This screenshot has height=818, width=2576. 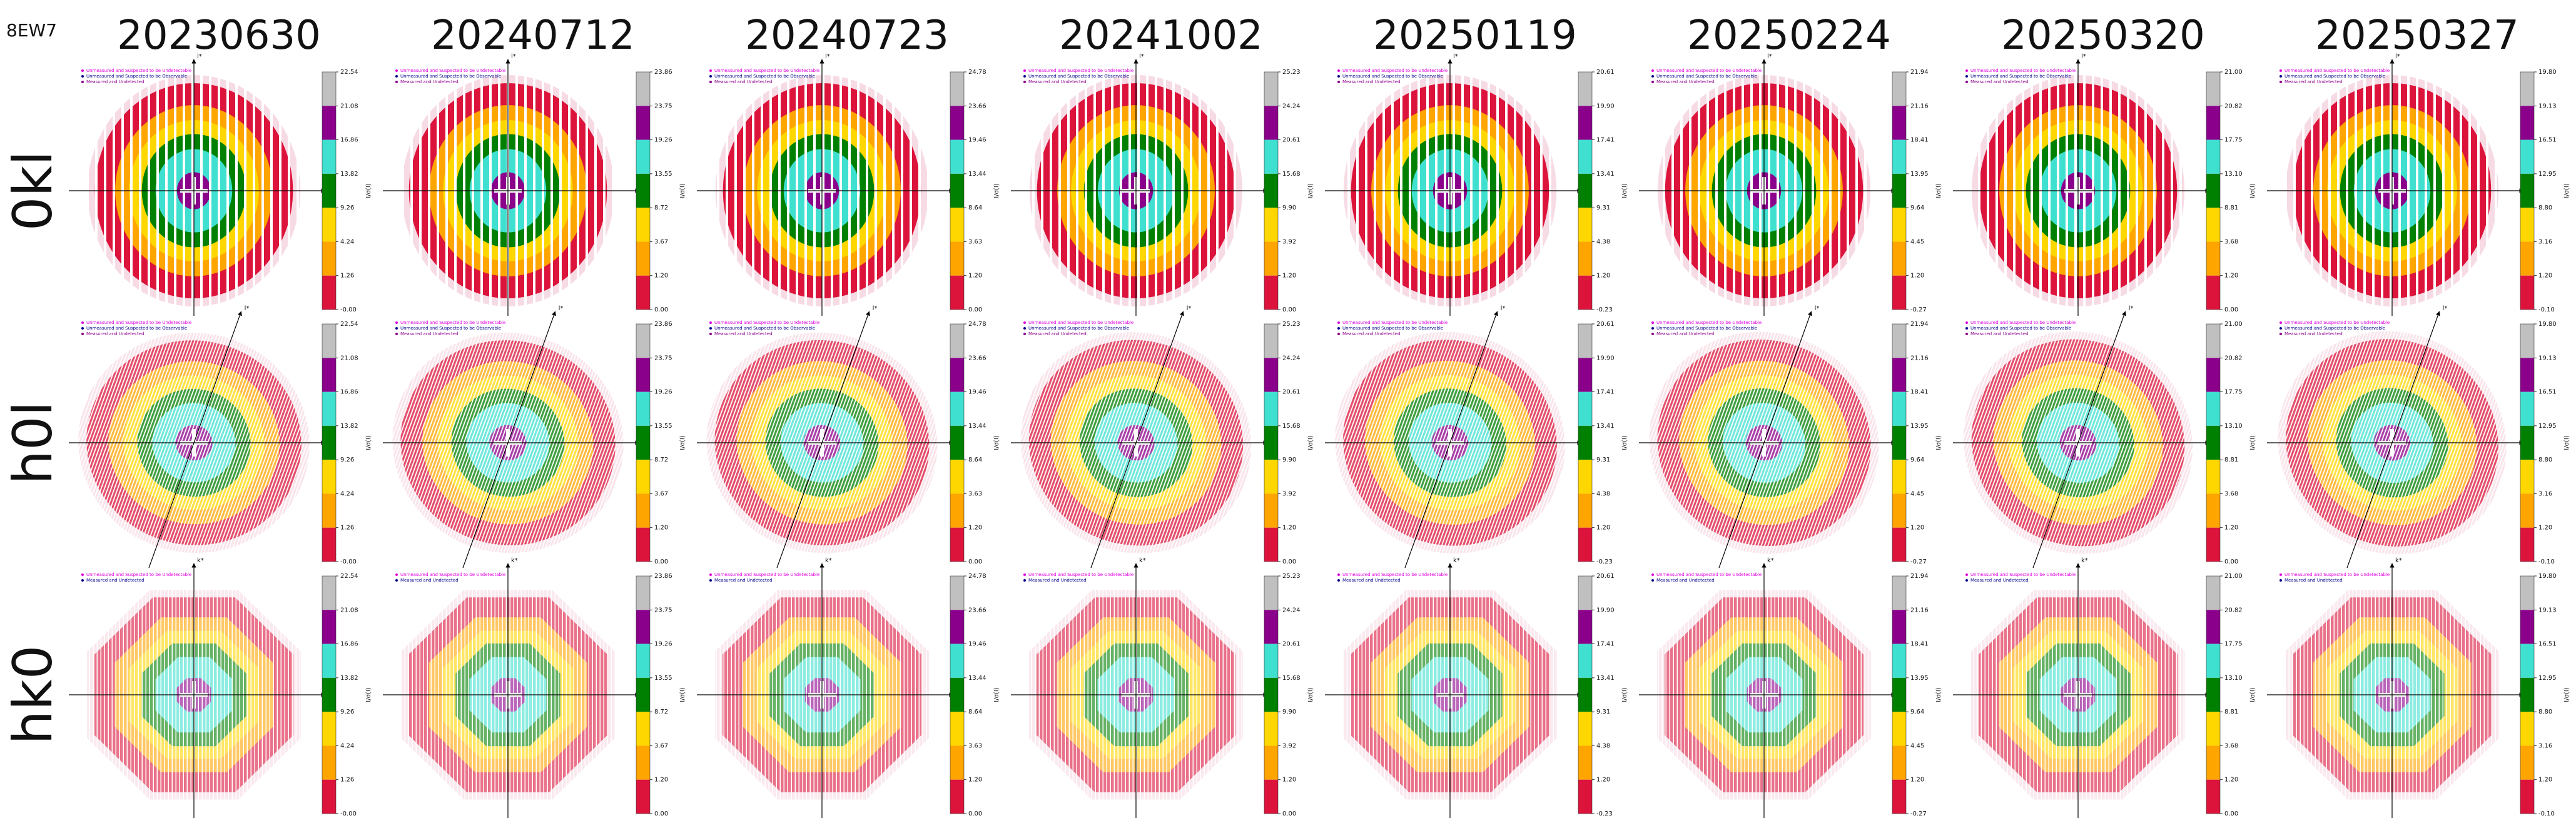 What do you see at coordinates (661, 241) in the screenshot?
I see `colorbar-tick-label: 3.67` at bounding box center [661, 241].